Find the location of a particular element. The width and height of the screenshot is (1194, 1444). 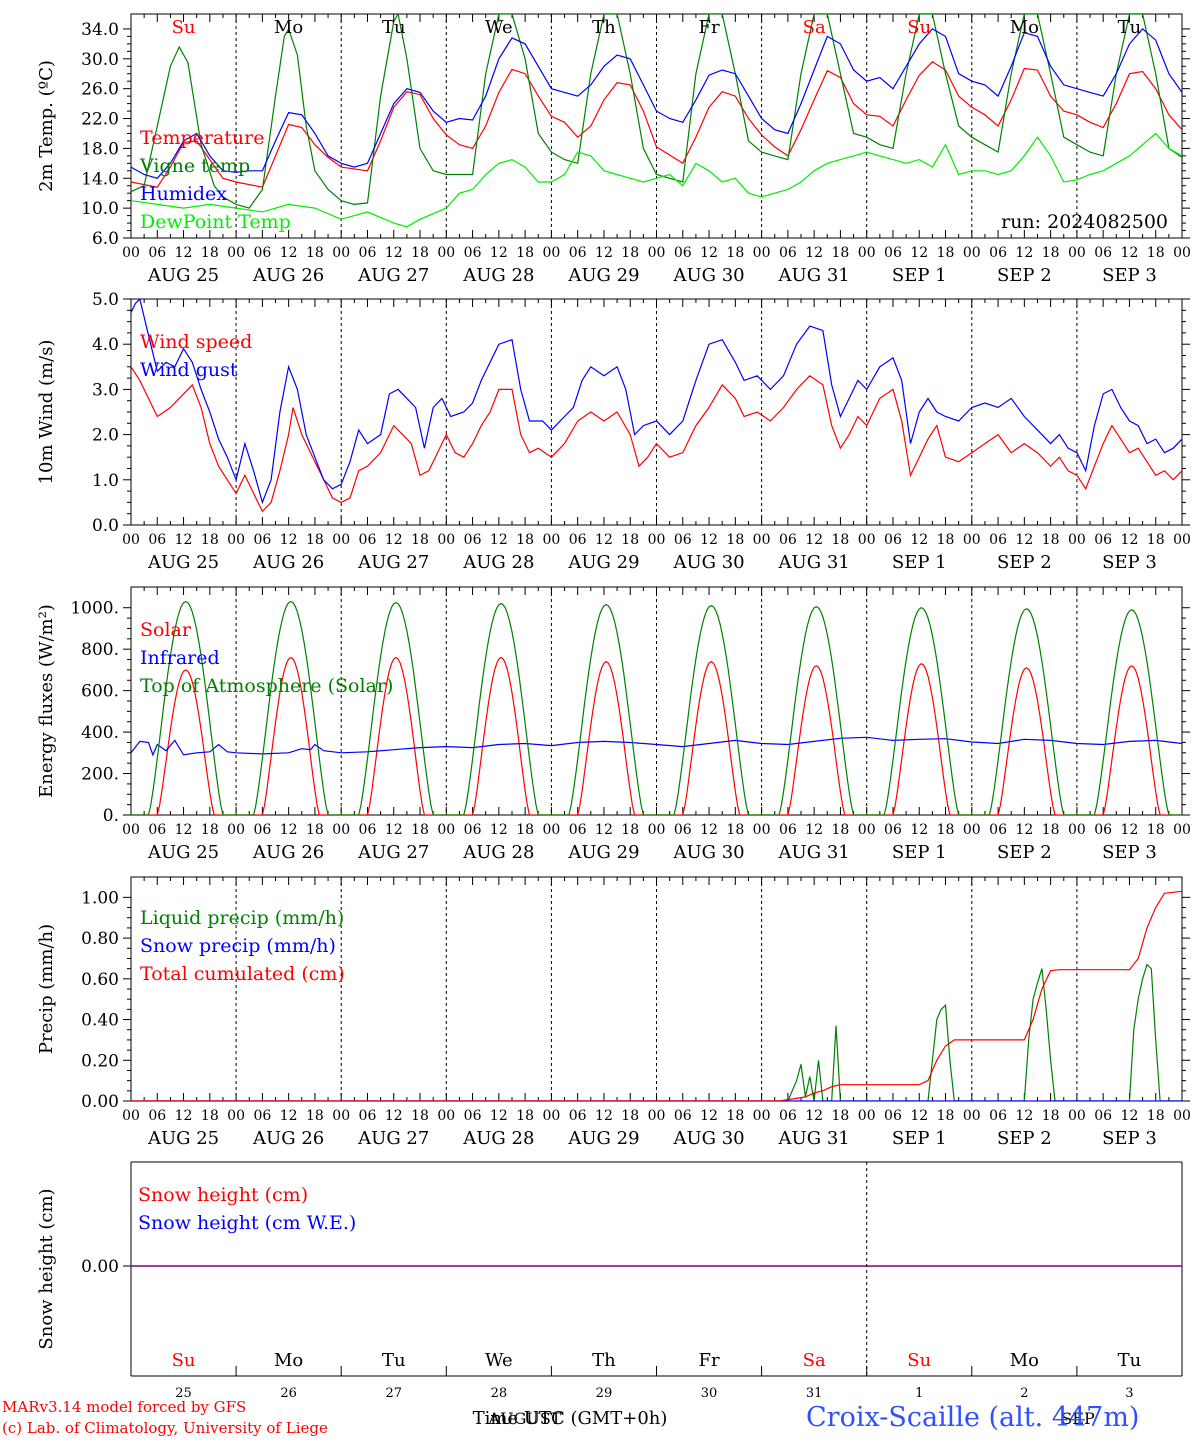

day-number-label: 3 is located at coordinates (1129, 1393).